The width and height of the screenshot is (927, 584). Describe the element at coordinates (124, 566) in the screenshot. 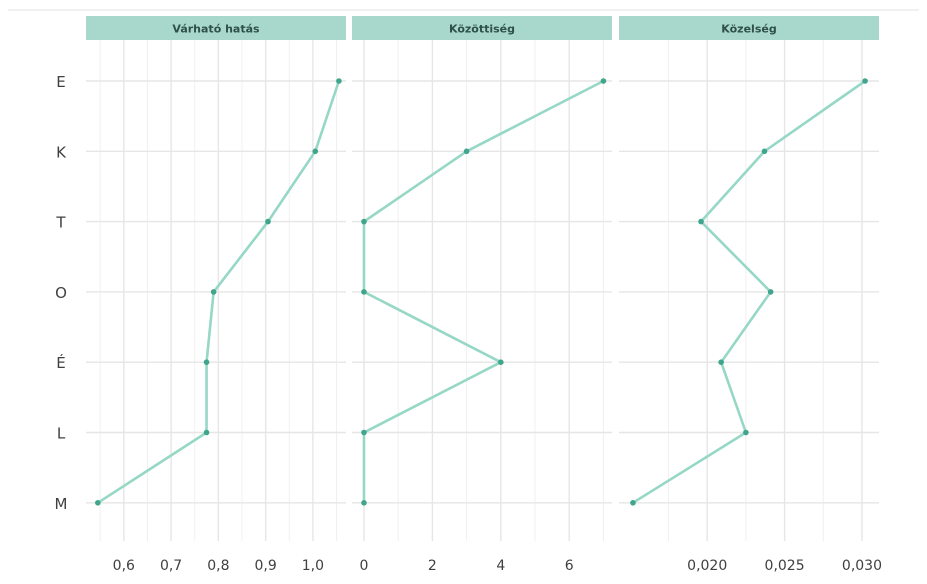

I see `x-tick-label: 0,6` at that location.